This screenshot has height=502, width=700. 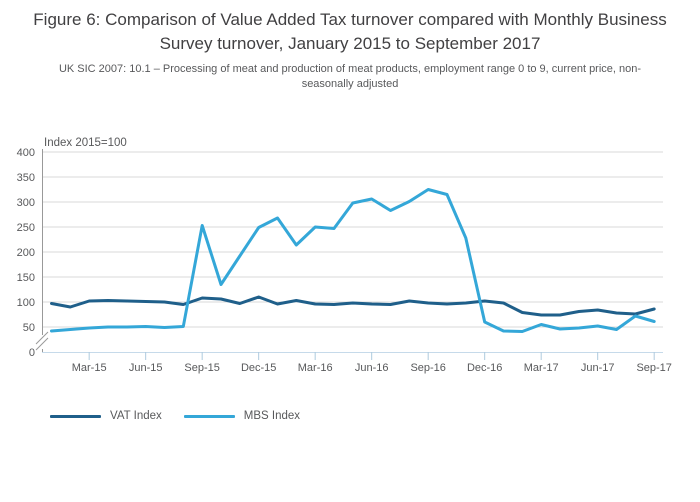 I want to click on vat-index-line-swatch, so click(x=75, y=416).